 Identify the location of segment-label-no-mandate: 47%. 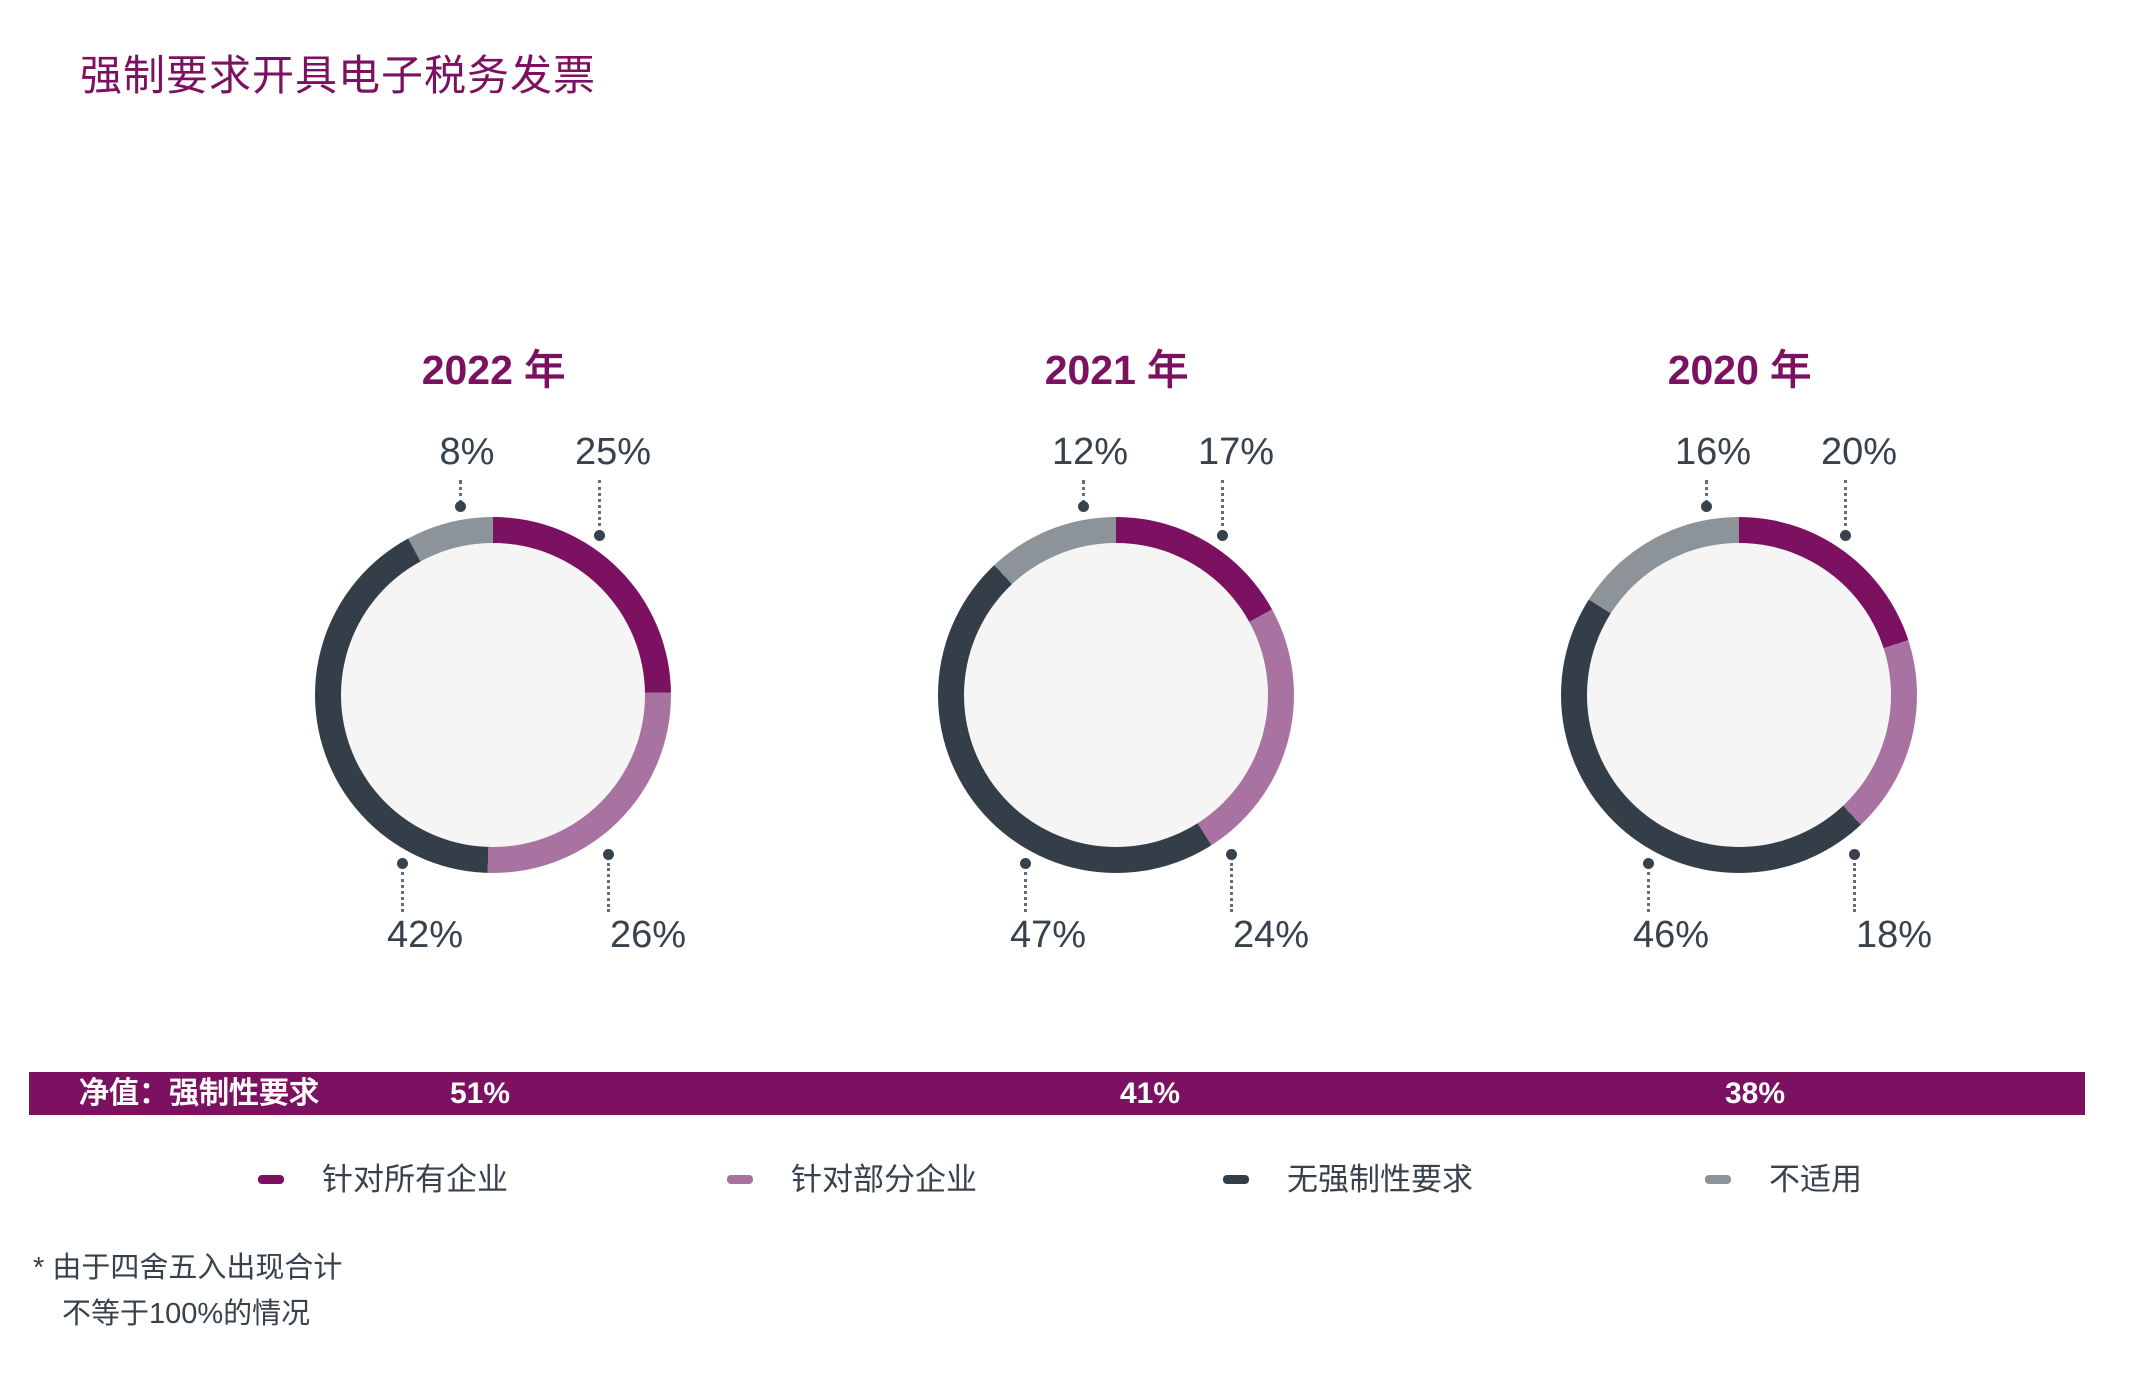
(1048, 935).